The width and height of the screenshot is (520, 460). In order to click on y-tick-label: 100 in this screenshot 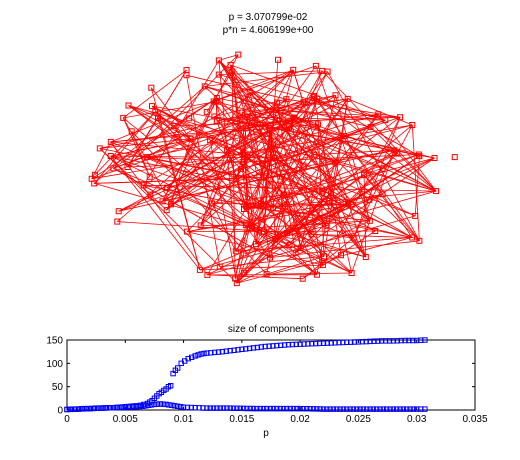, I will do `click(54, 364)`.